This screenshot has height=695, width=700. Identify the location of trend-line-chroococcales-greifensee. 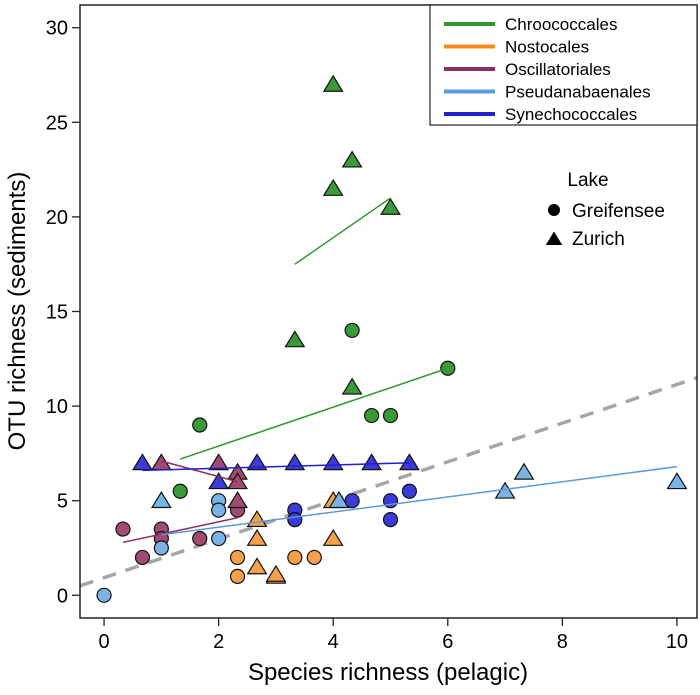
(314, 413).